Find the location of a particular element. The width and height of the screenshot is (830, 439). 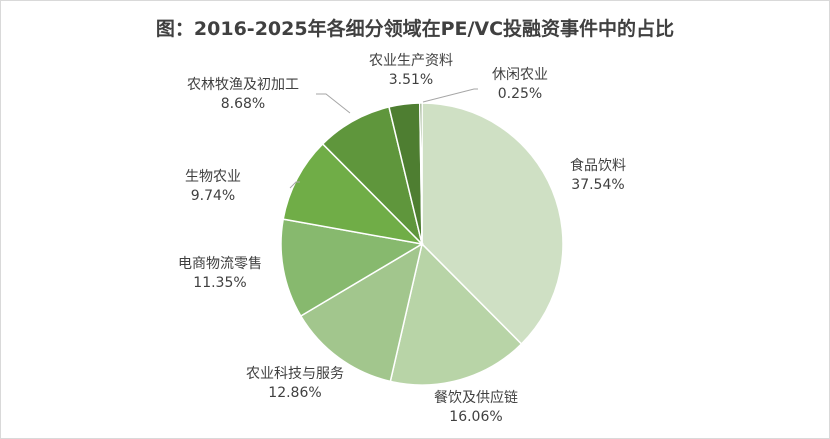

slice-value-label-6: 8.68% is located at coordinates (243, 104).